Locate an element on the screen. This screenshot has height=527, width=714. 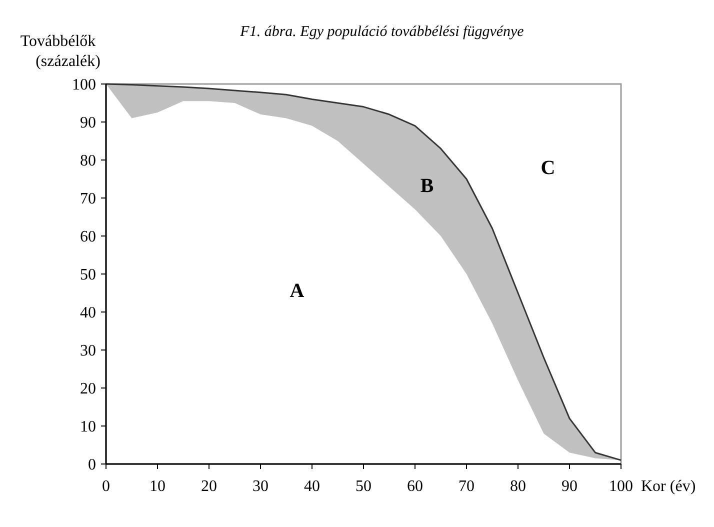
y-tick-label: 70 is located at coordinates (88, 199).